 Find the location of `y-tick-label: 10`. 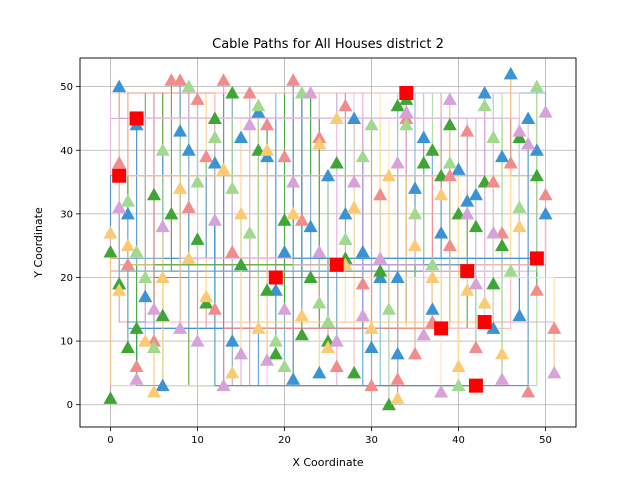

y-tick-label: 10 is located at coordinates (66, 342).